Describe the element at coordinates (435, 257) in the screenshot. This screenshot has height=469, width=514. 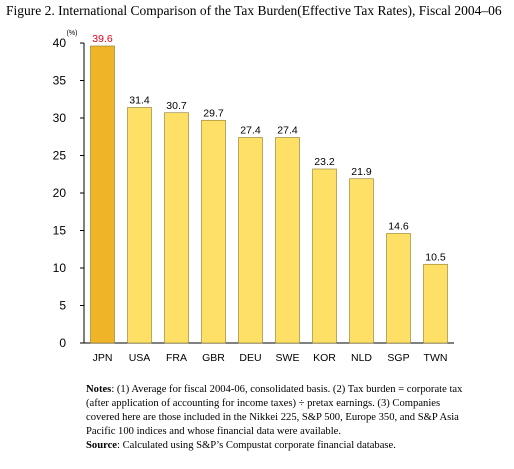
I see `bar-value-label: 10.5` at that location.